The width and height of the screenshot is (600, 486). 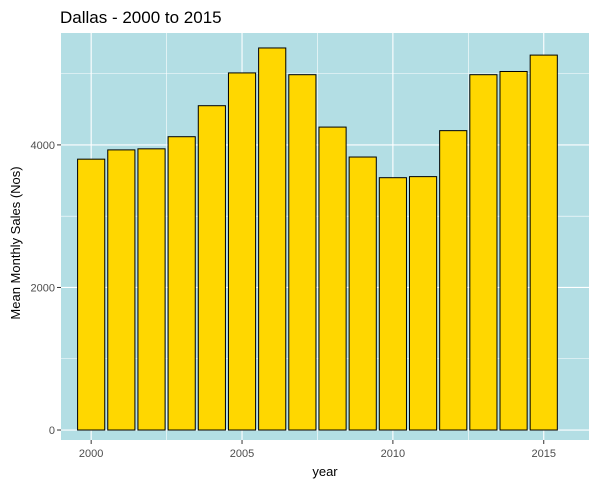 What do you see at coordinates (91, 294) in the screenshot?
I see `bar-2000` at bounding box center [91, 294].